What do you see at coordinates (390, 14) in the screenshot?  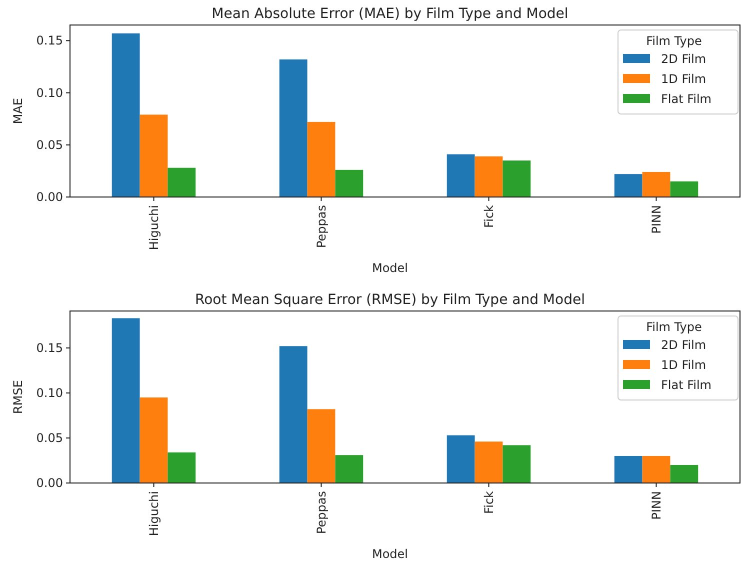 I see `chart-title: Mean Absolute Error (MAE) by Film Type and Model` at bounding box center [390, 14].